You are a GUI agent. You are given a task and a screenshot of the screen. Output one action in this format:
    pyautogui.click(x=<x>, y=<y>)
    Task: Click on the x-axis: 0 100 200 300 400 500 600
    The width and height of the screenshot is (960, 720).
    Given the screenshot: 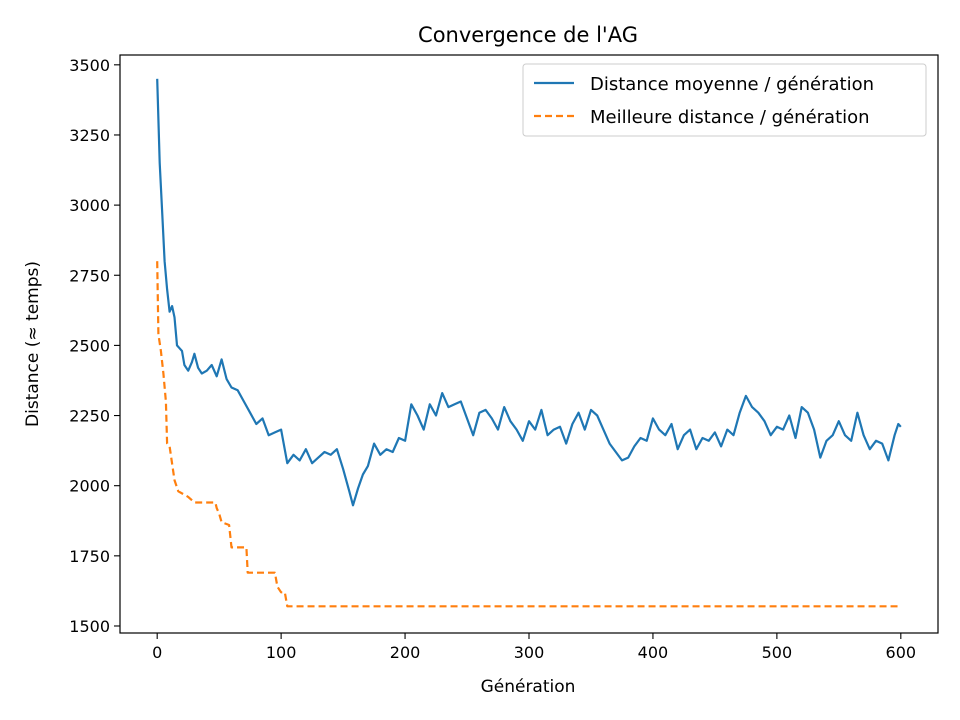 What is the action you would take?
    pyautogui.click(x=534, y=647)
    